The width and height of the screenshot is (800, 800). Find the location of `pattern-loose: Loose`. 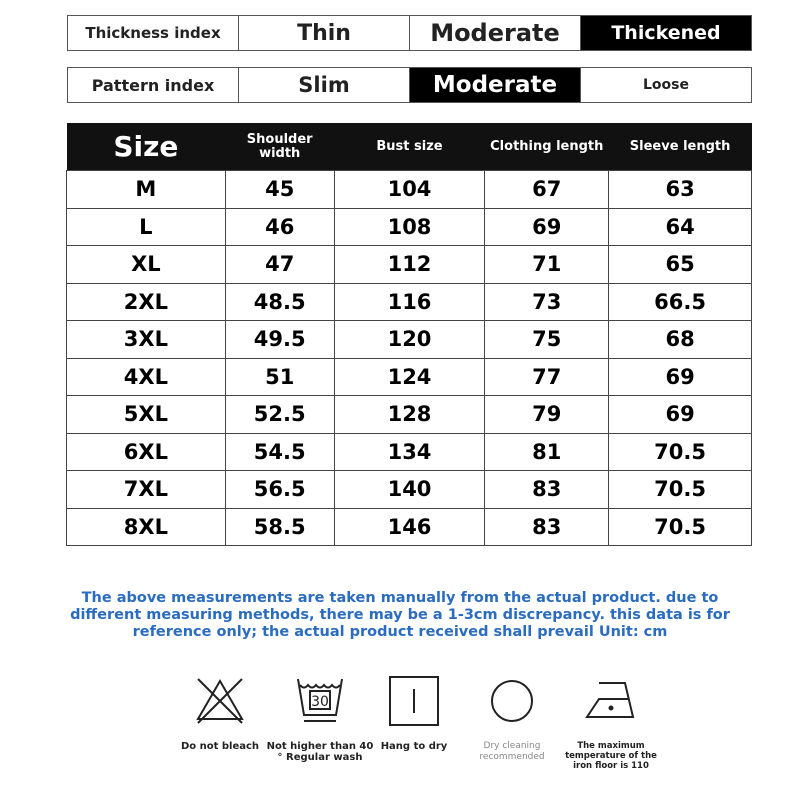

pattern-loose: Loose is located at coordinates (665, 85).